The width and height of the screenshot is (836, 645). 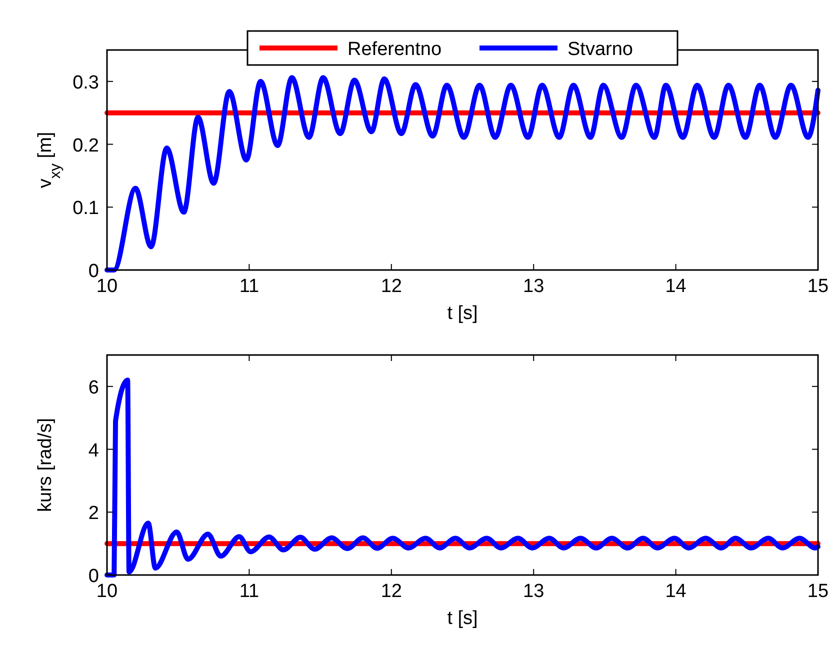 I want to click on y-tick-label: 0.1, so click(x=85, y=209).